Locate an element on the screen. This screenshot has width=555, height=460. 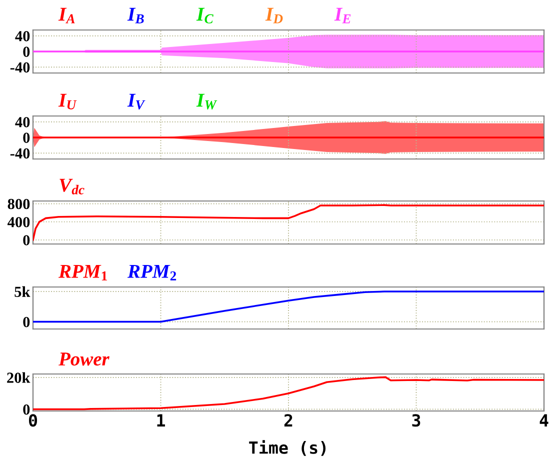
legend-label: I$_{C}$ is located at coordinates (205, 16).